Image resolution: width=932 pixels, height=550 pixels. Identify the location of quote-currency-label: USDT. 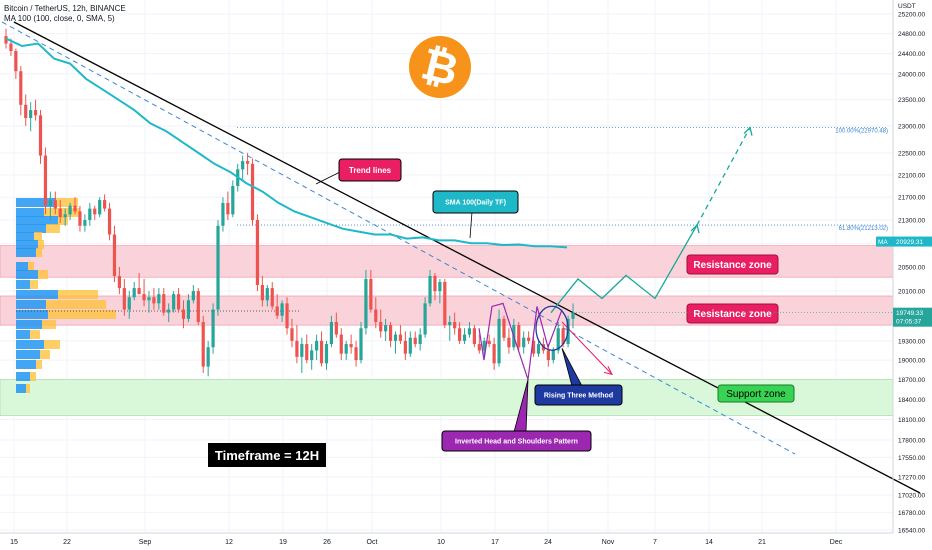
(907, 6).